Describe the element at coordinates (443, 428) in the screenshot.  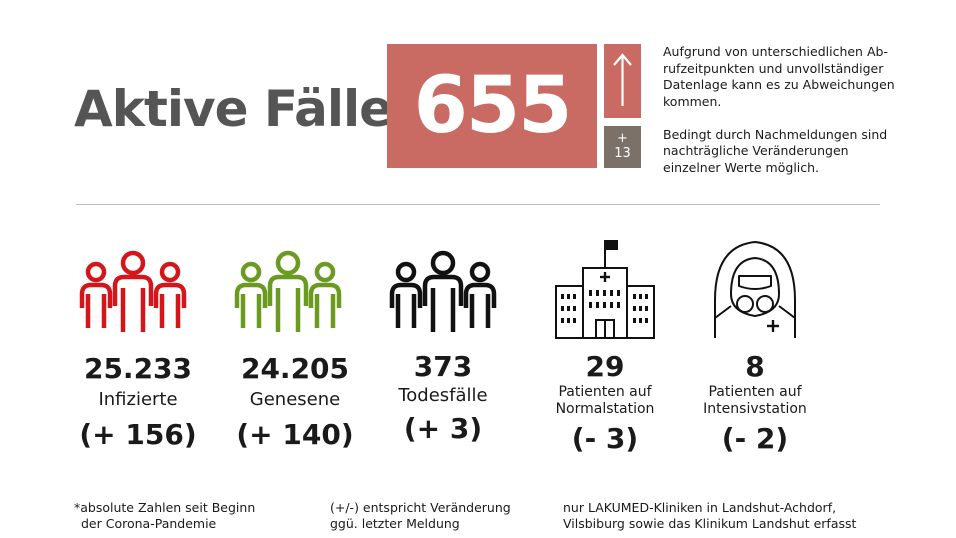
I see `stat-change: (+ 3)` at that location.